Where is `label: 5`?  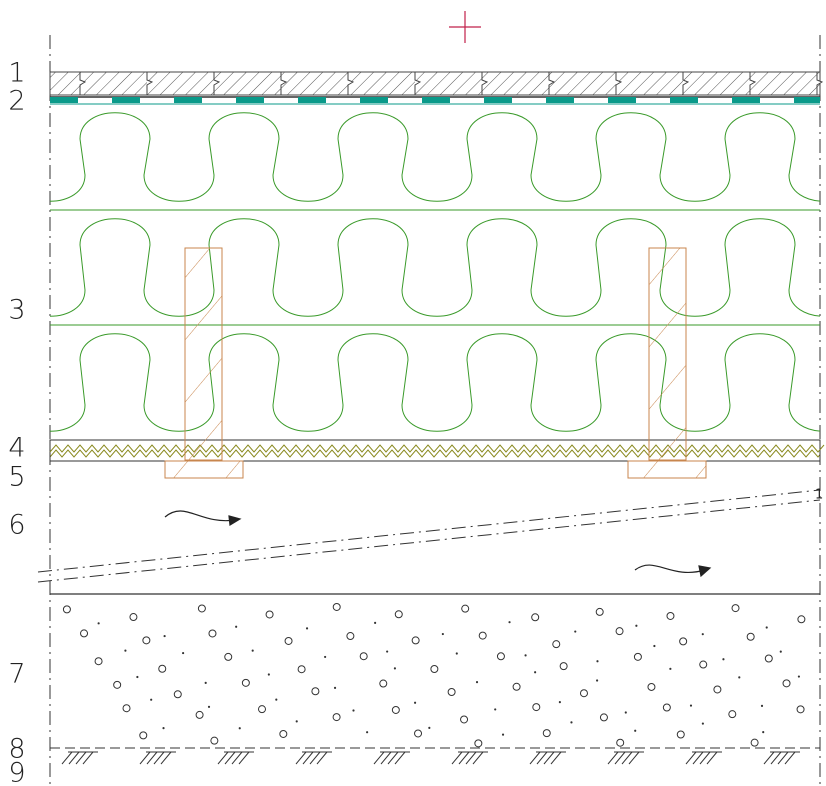 label: 5 is located at coordinates (16, 477).